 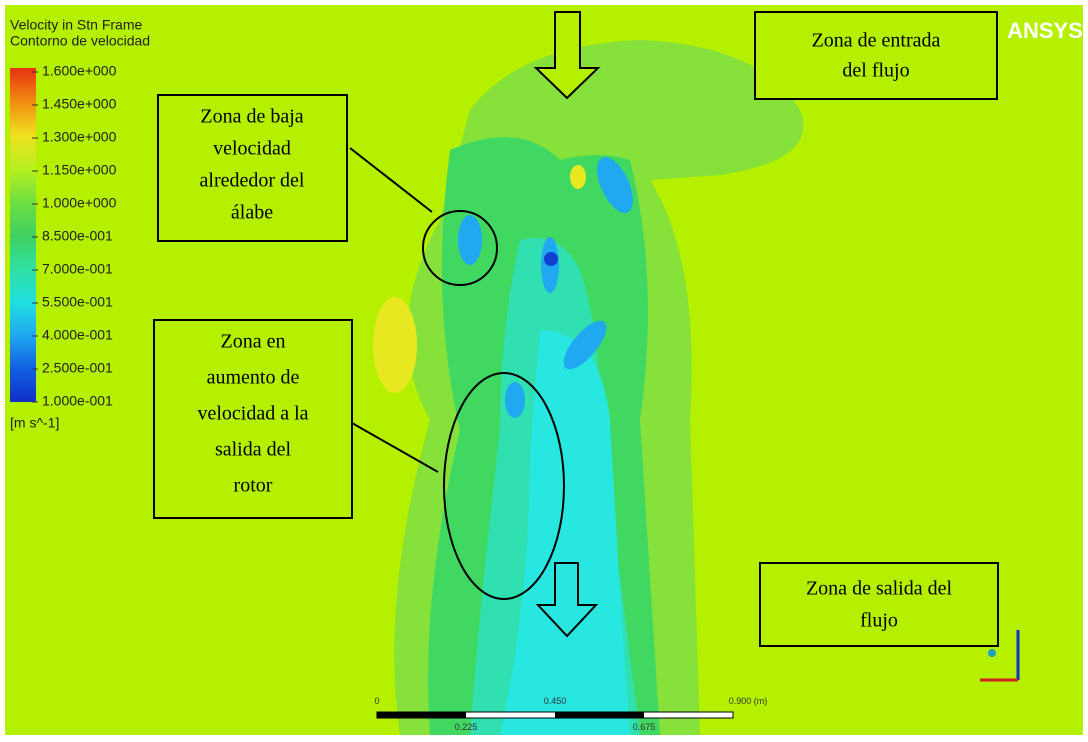 I want to click on scale-labels: 0 0.450 0.900 (m) 0.225 0.675, so click(x=570, y=714).